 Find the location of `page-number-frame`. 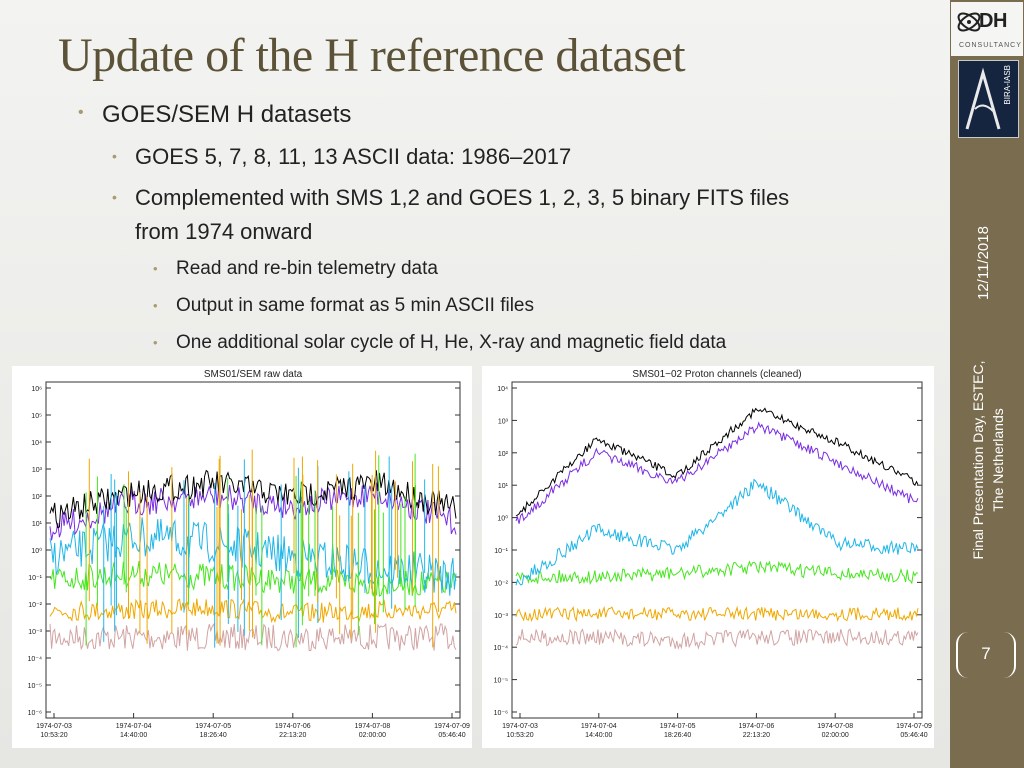

page-number-frame is located at coordinates (986, 655).